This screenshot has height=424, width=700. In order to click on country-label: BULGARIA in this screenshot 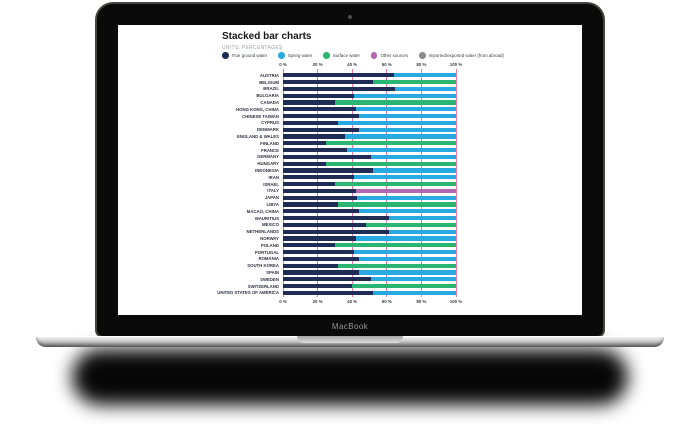, I will do `click(267, 96)`.